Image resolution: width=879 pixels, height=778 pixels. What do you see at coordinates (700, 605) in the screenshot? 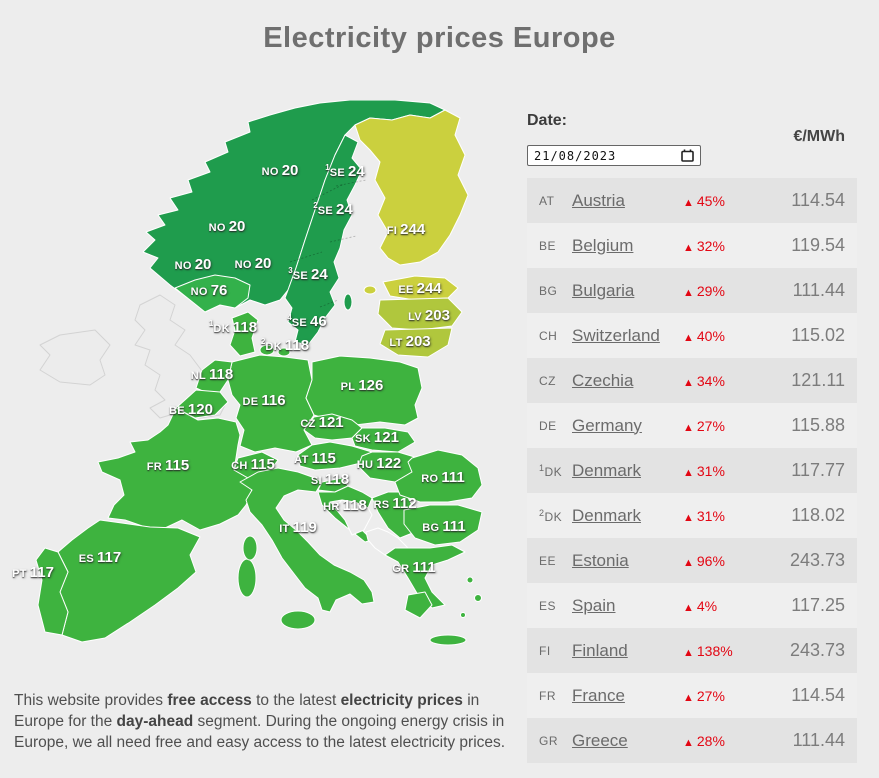
I see `price-change: ▲ 4%` at bounding box center [700, 605].